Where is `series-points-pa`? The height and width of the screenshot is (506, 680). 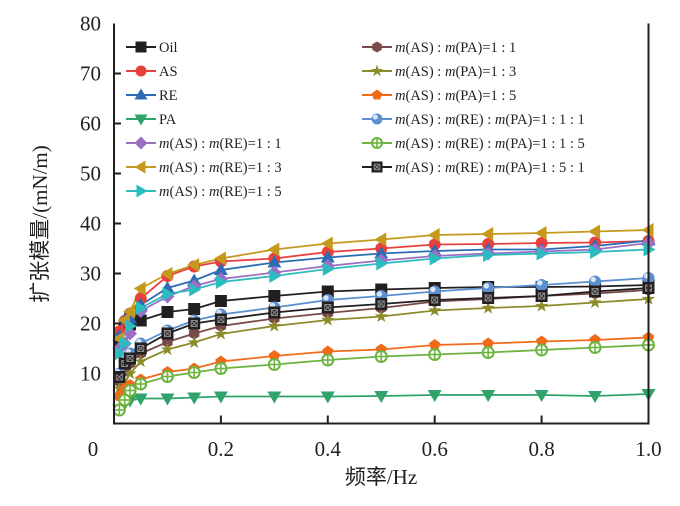
series-points-pa is located at coordinates (384, 403).